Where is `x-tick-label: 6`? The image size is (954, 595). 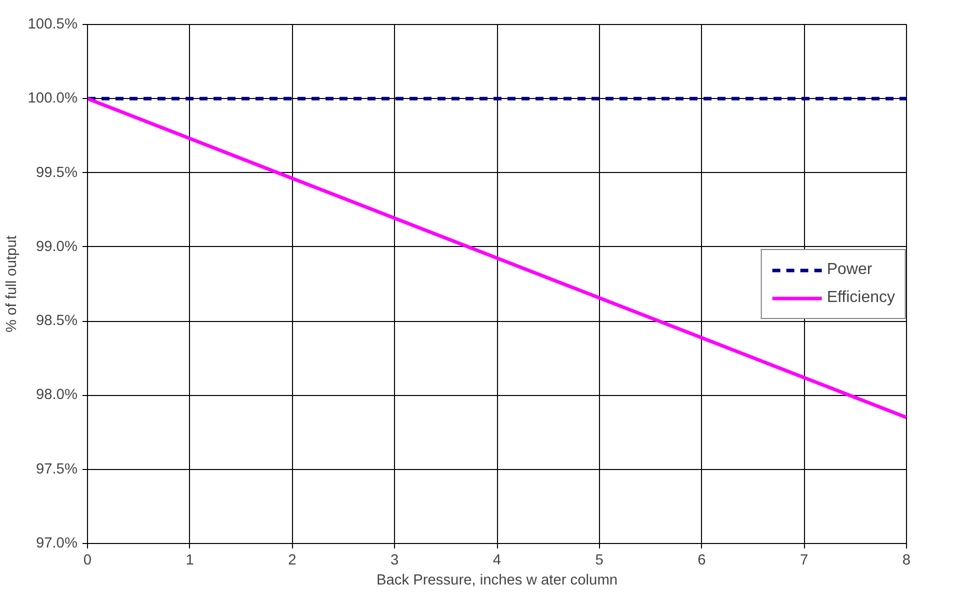
x-tick-label: 6 is located at coordinates (702, 560).